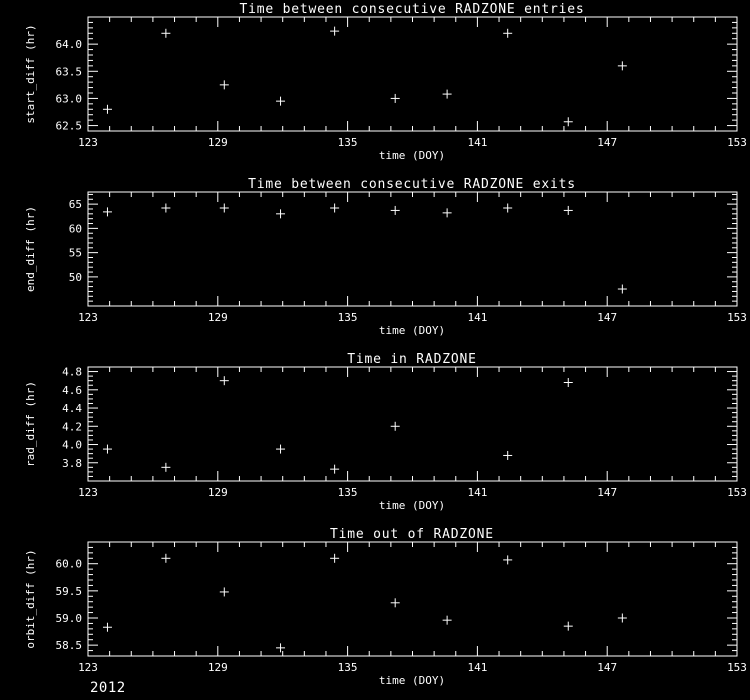 Image resolution: width=750 pixels, height=700 pixels. What do you see at coordinates (75, 228) in the screenshot?
I see `y-tick-label: 60` at bounding box center [75, 228].